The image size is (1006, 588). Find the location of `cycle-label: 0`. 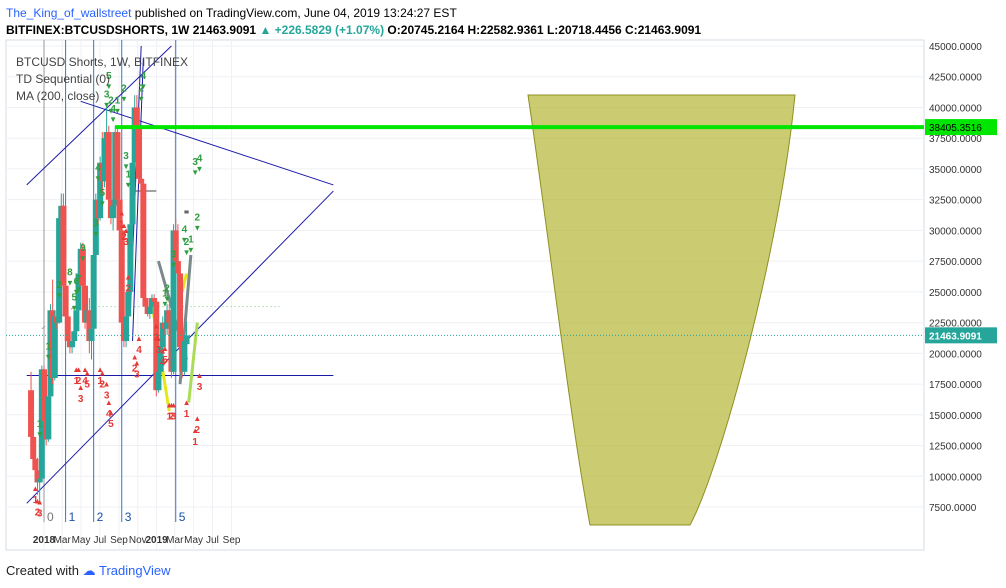

cycle-label: 0 is located at coordinates (50, 517).